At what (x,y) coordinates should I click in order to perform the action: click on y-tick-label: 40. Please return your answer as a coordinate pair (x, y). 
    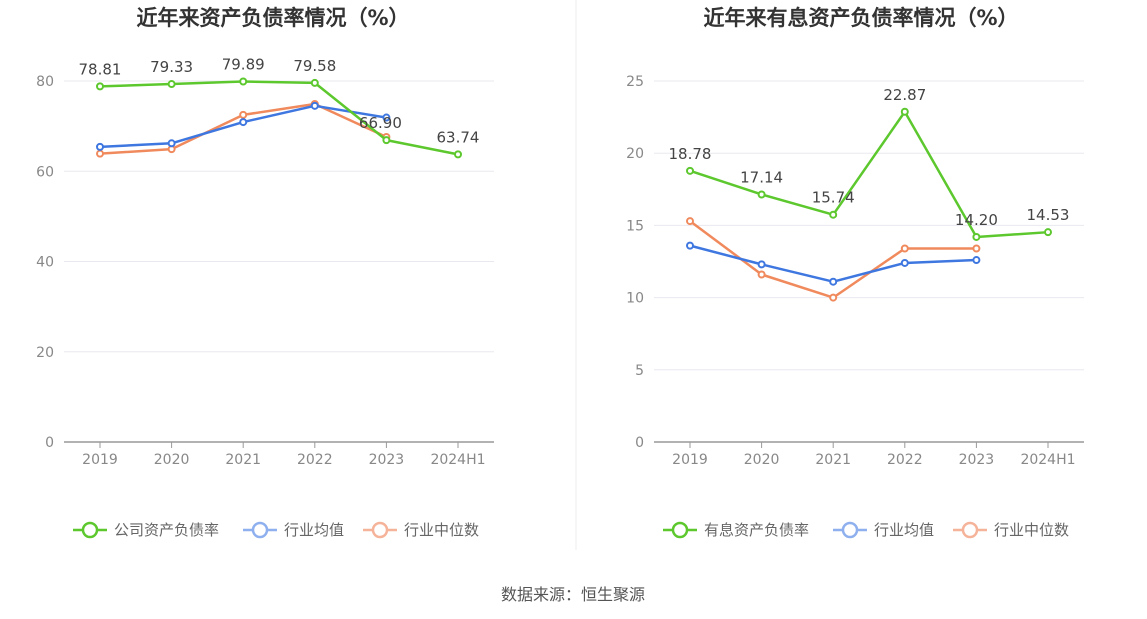
    Looking at the image, I should click on (45, 263).